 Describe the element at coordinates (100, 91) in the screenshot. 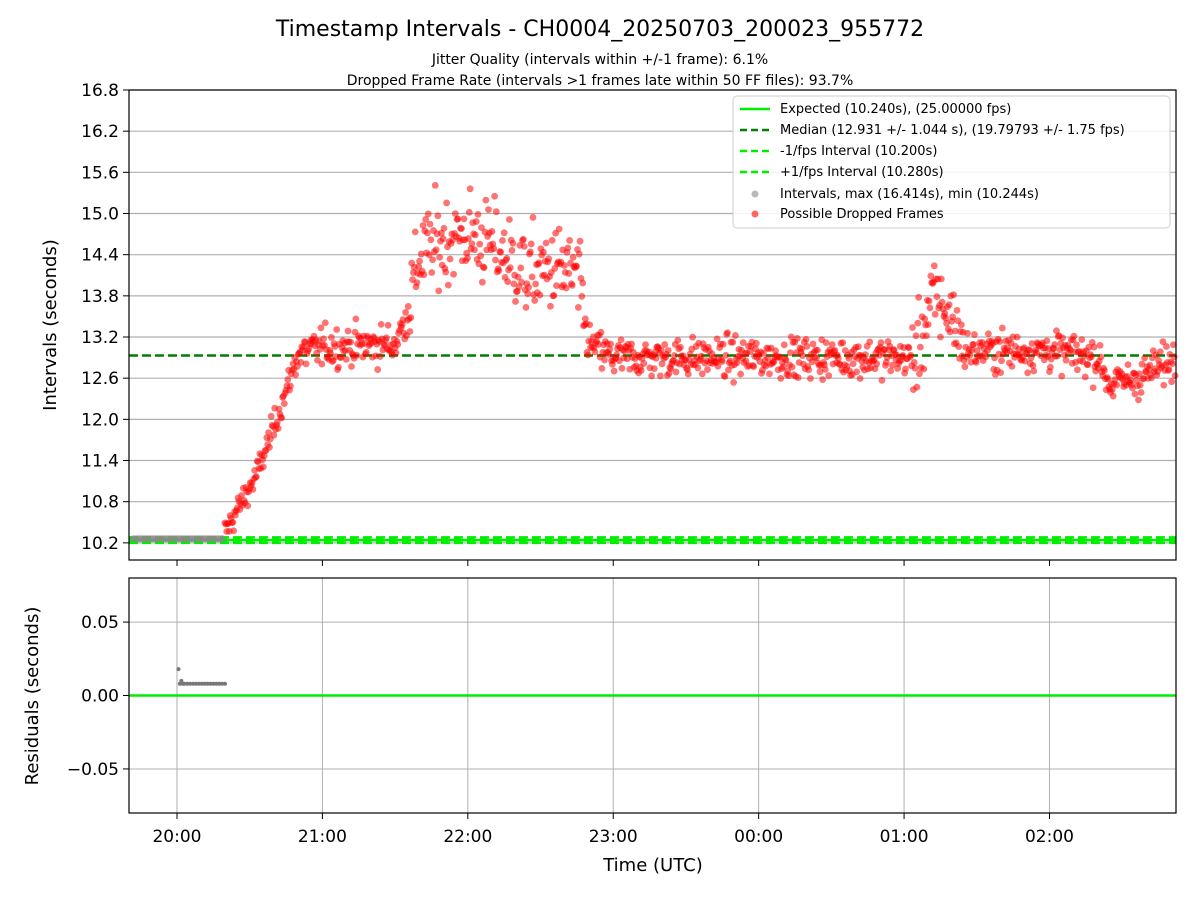

I see `intervals-y-tick-label: 16.8` at that location.